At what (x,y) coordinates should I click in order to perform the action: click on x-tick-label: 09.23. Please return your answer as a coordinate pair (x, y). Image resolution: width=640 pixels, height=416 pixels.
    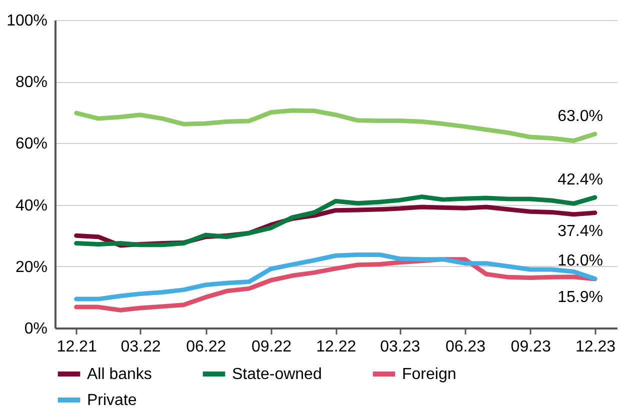
    Looking at the image, I should click on (530, 347).